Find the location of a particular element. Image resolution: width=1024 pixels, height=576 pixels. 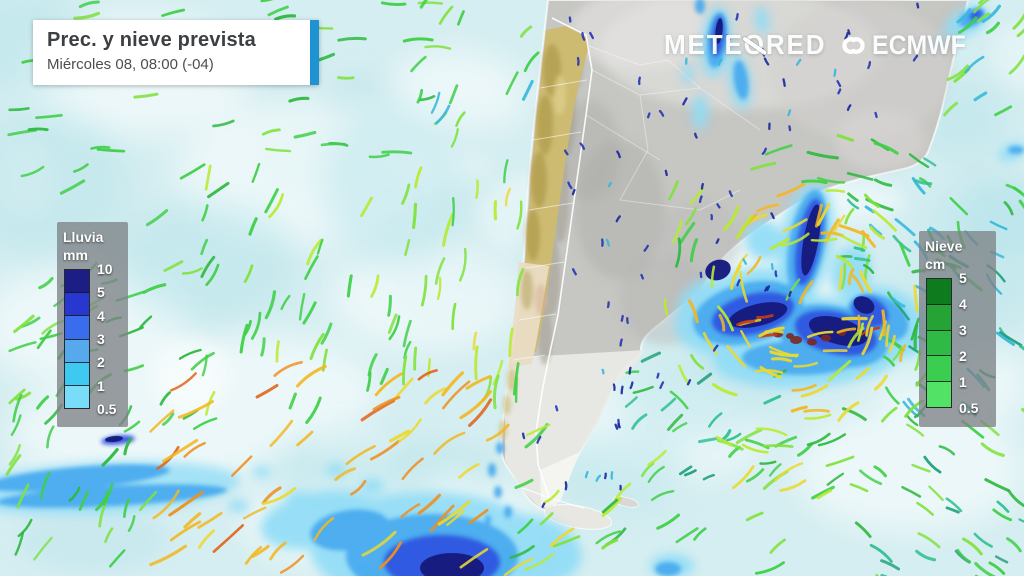

meteored-logo: METEORED is located at coordinates (745, 45).